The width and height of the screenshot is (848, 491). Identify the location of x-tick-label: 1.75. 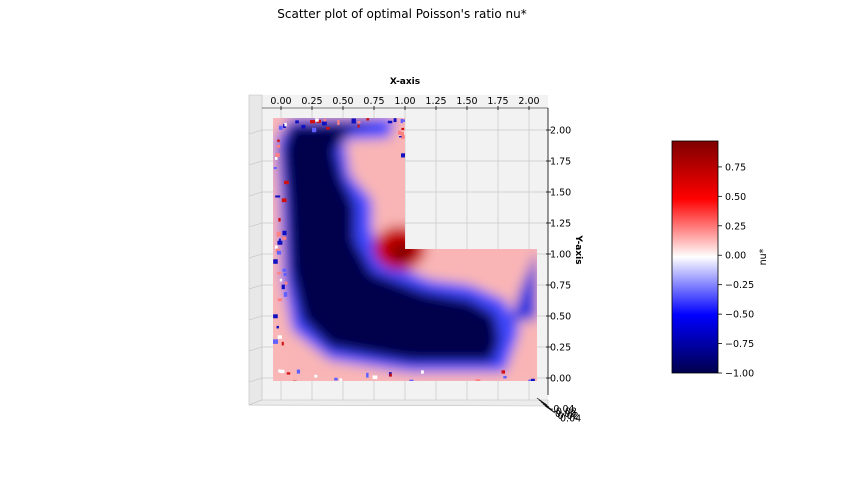
(497, 101).